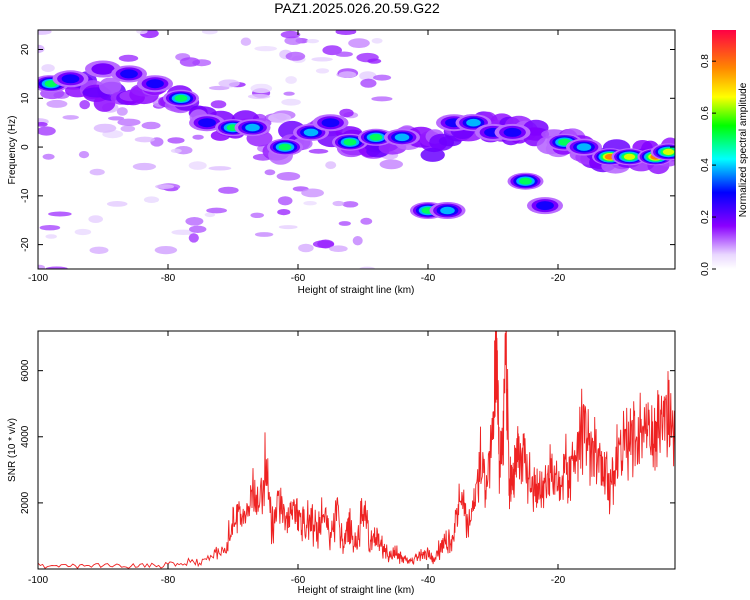 The width and height of the screenshot is (750, 600). I want to click on x-tick-label: -40, so click(428, 580).